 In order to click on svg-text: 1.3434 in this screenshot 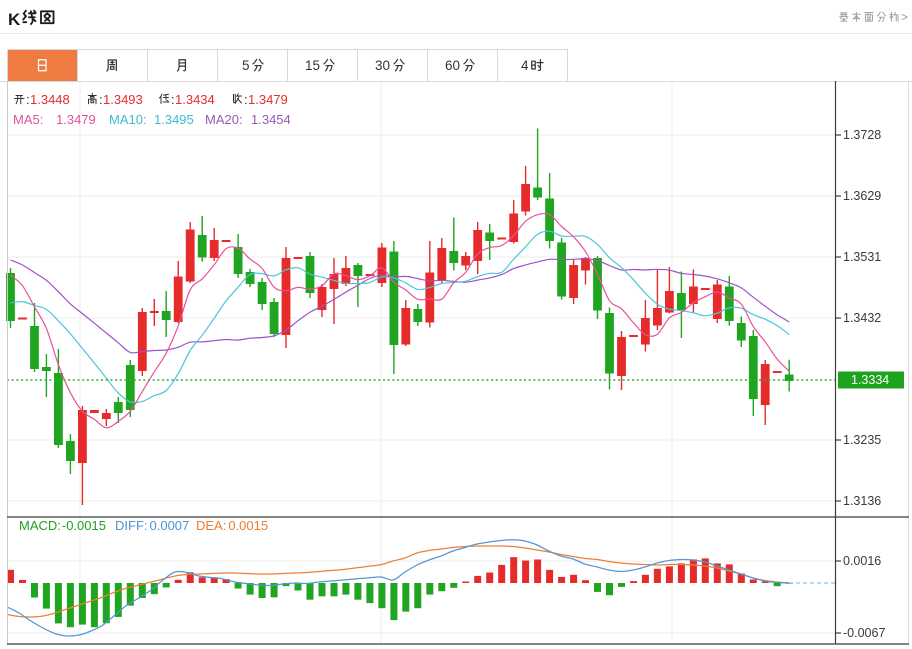, I will do `click(195, 99)`.